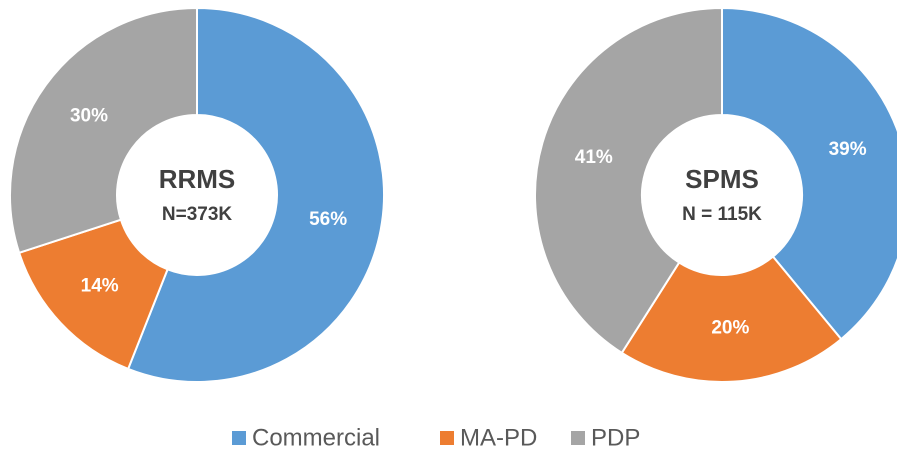 This screenshot has width=897, height=452. Describe the element at coordinates (615, 437) in the screenshot. I see `legend-label: PDP` at that location.